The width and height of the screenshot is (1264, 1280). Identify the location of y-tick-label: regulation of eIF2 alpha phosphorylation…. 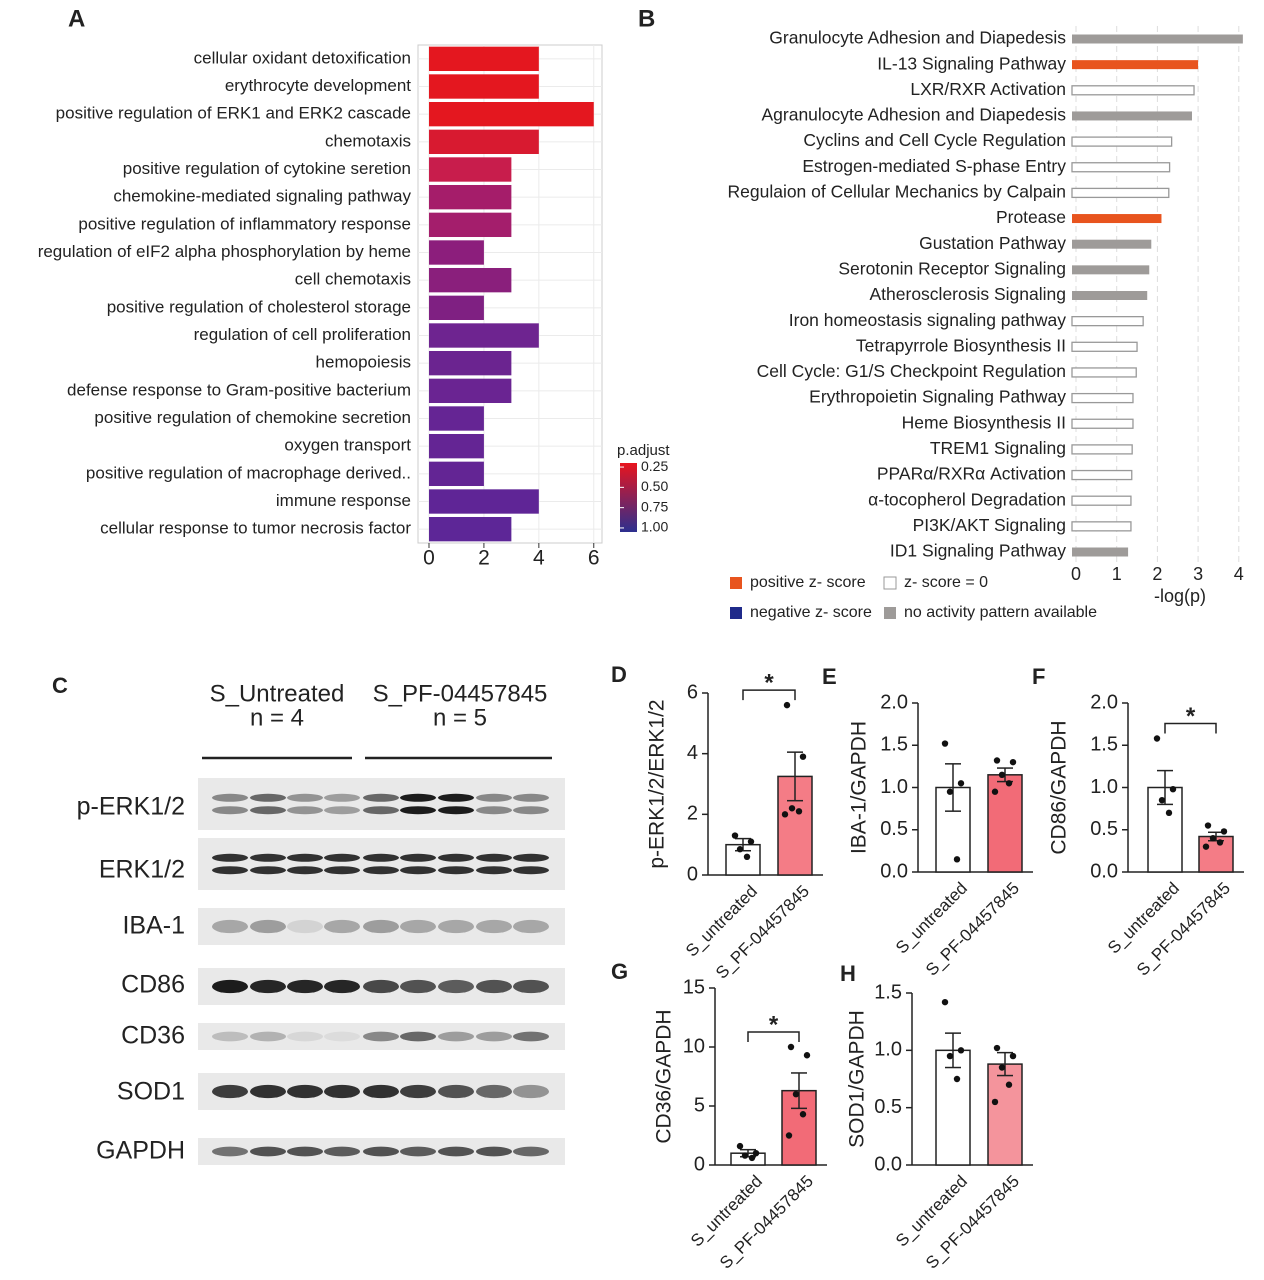
(224, 251).